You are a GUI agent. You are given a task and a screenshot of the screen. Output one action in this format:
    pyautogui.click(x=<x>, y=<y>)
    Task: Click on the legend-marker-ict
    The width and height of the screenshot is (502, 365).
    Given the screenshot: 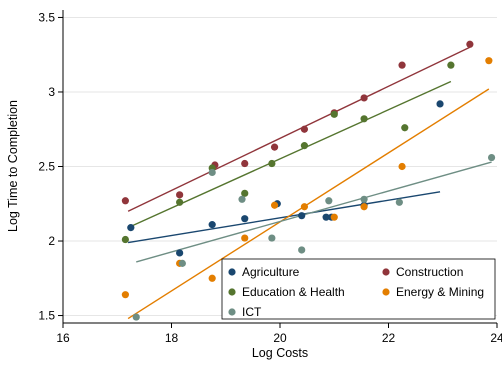 What is the action you would take?
    pyautogui.click(x=232, y=312)
    